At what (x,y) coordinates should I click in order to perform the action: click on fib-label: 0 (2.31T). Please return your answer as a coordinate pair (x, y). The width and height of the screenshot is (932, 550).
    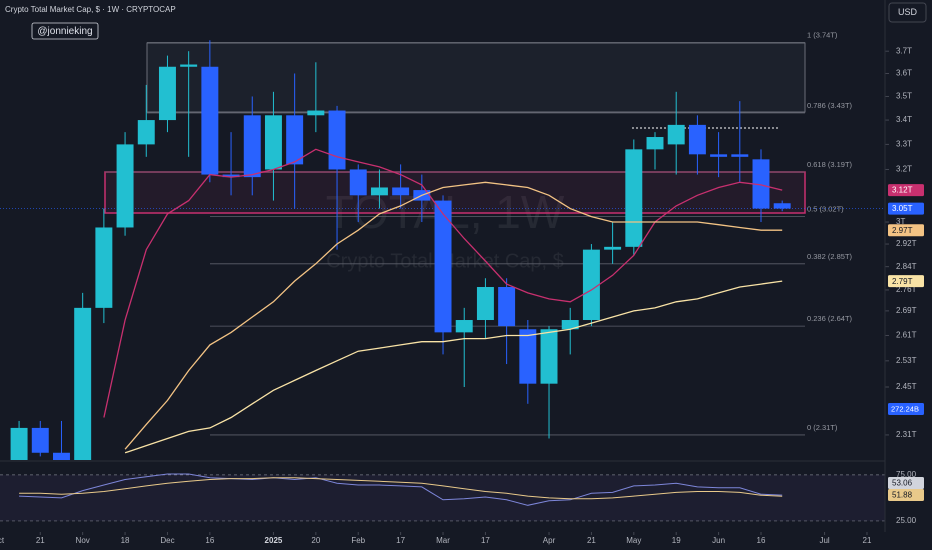
    Looking at the image, I should click on (822, 427).